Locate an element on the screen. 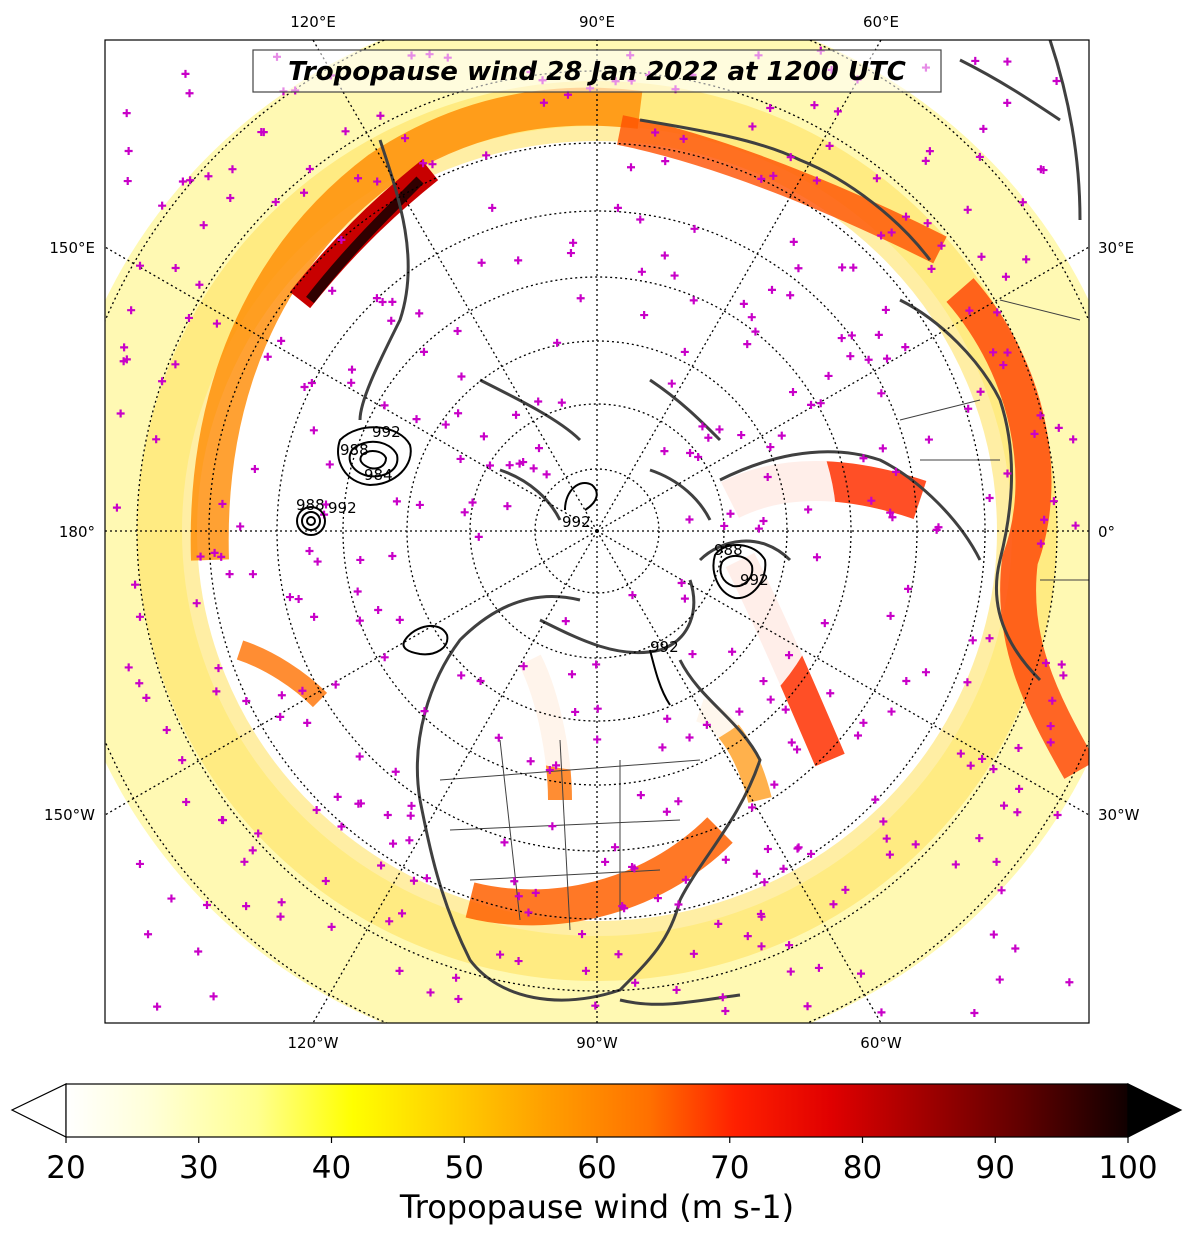  colorbar-gradient is located at coordinates (597, 1110).